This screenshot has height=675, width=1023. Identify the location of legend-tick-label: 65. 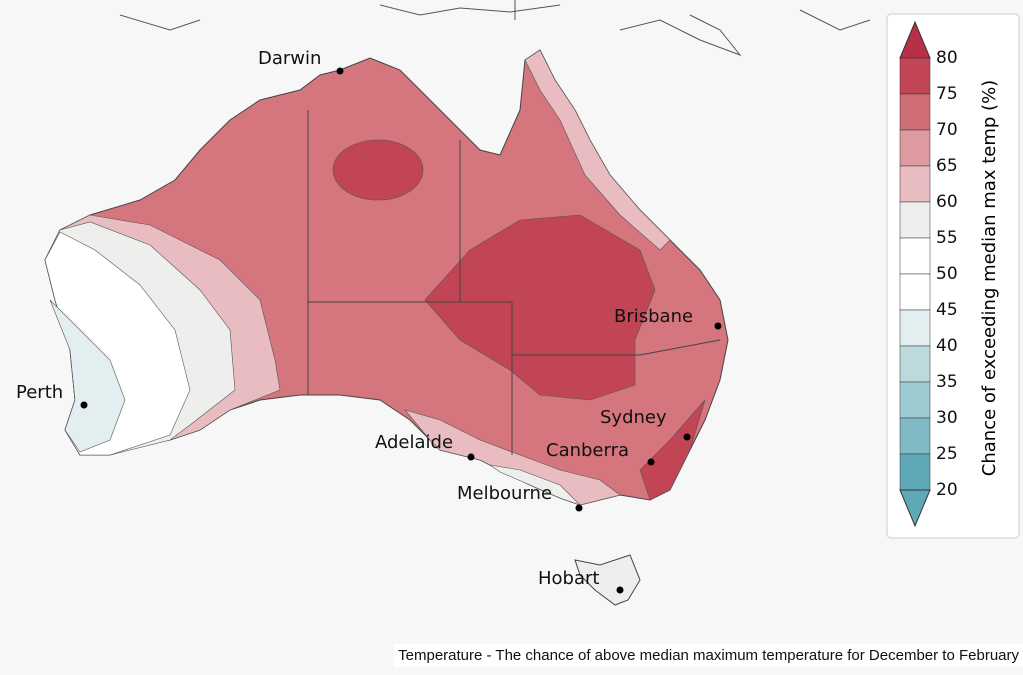
(947, 166).